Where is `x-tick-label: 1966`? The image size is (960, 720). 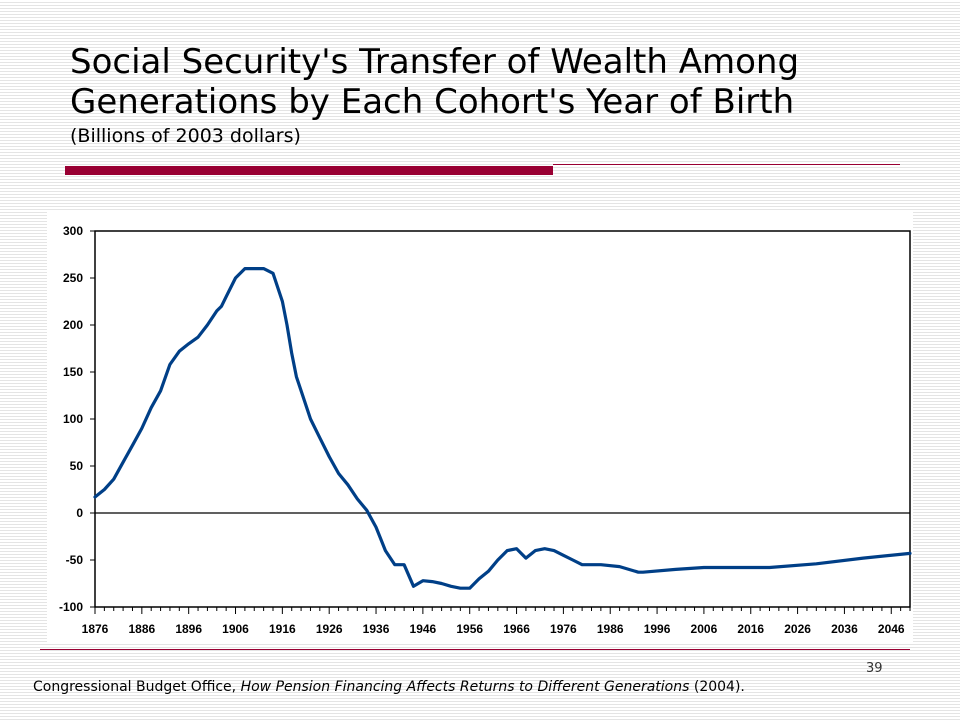 x-tick-label: 1966 is located at coordinates (516, 629).